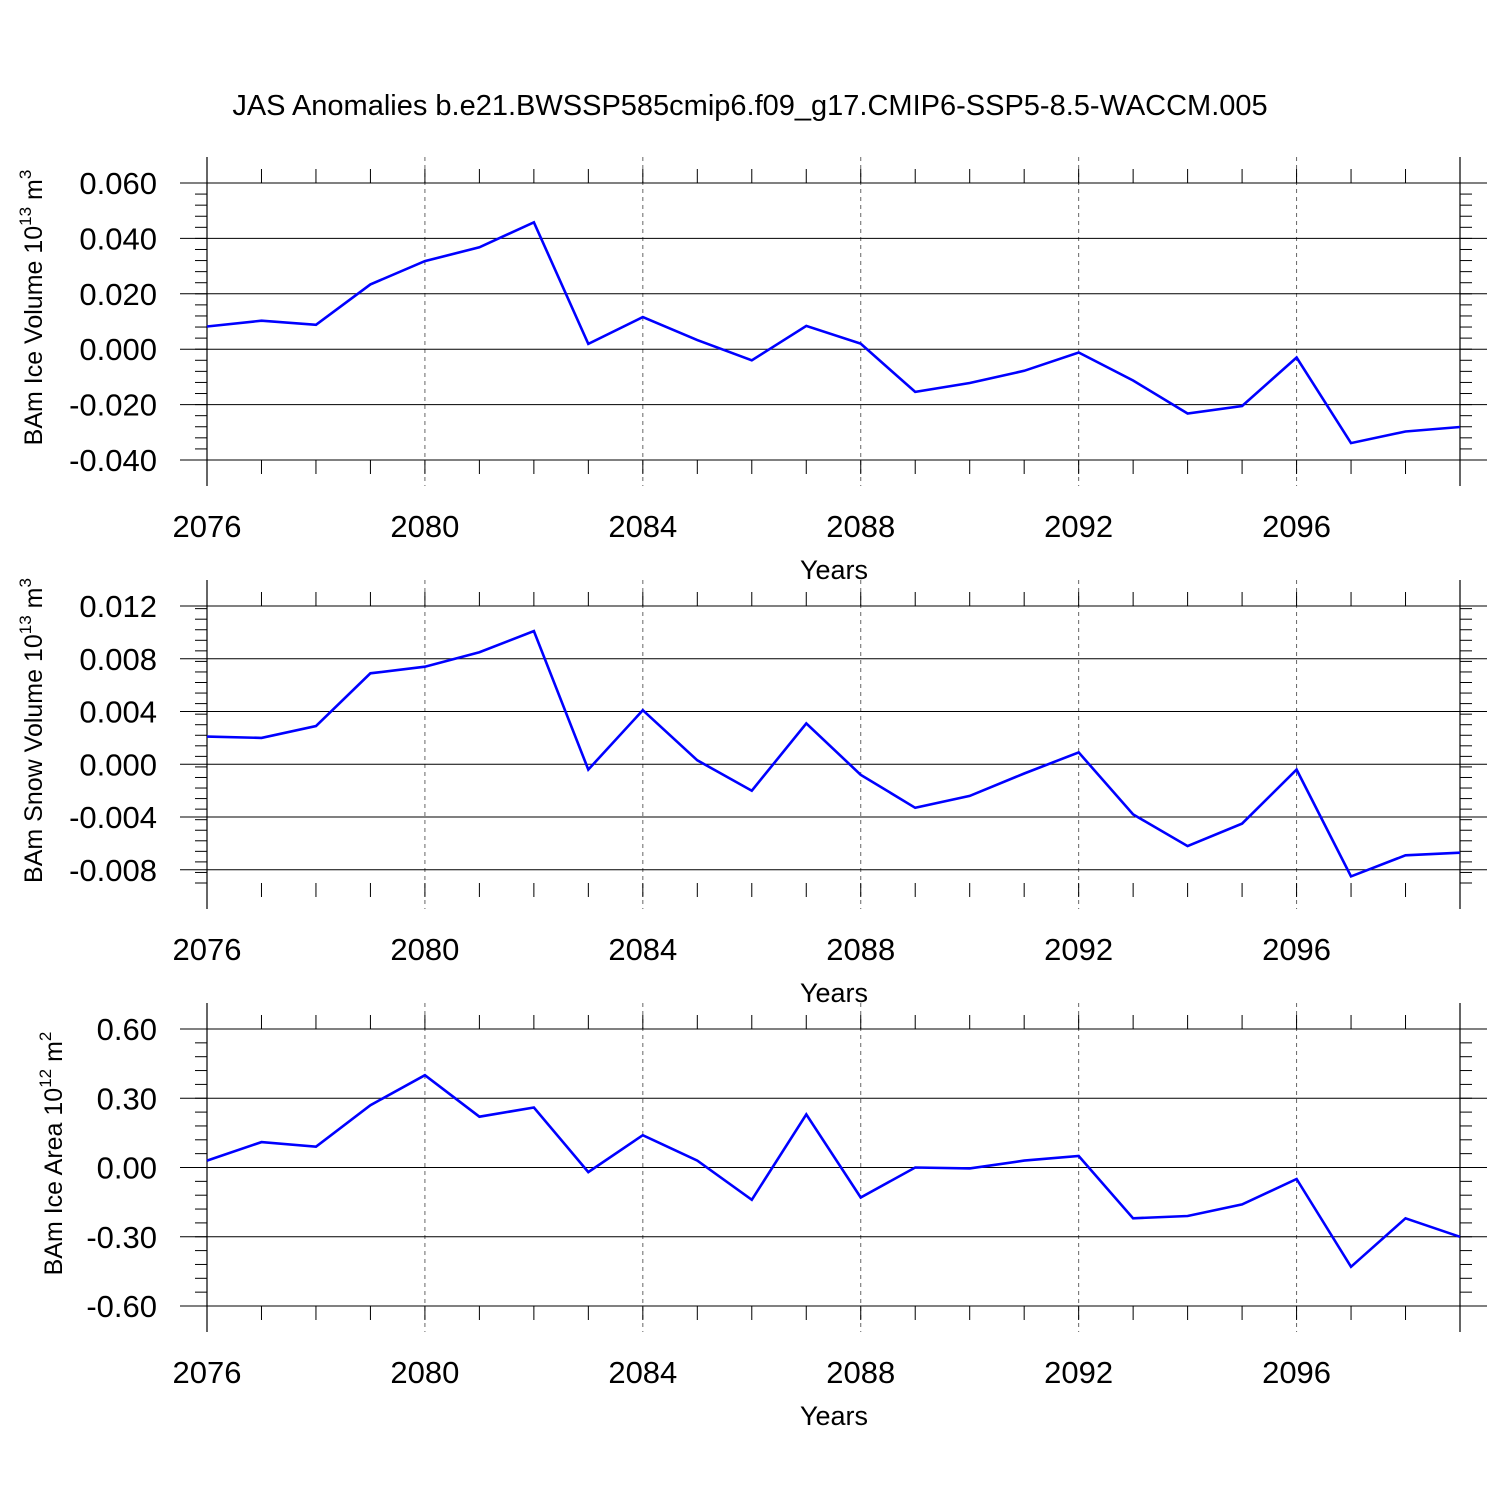 The height and width of the screenshot is (1500, 1500). Describe the element at coordinates (121, 1306) in the screenshot. I see `y-tick-label: -0.60` at that location.